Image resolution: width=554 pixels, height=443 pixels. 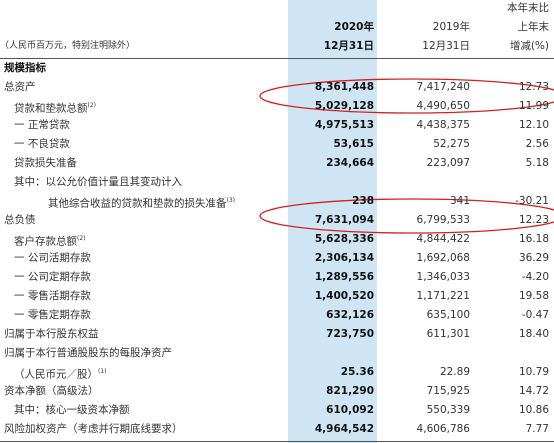 I want to click on cell-value: 223,097, so click(x=448, y=163).